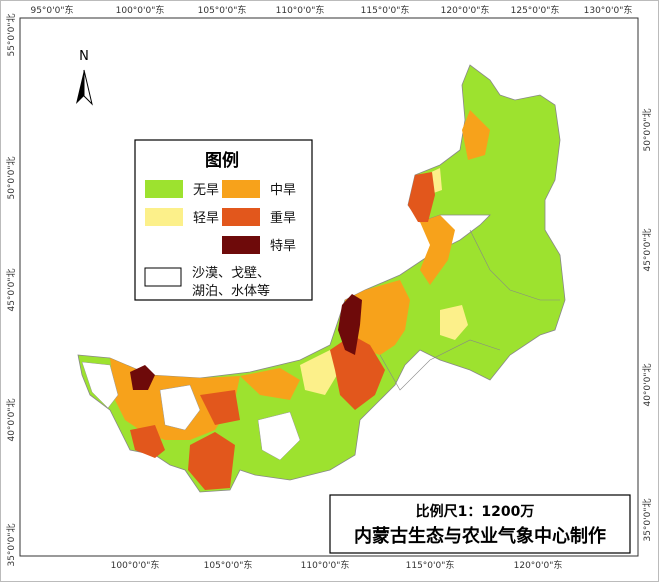  What do you see at coordinates (231, 291) in the screenshot?
I see `legend-label: 湖泊、水体等` at bounding box center [231, 291].